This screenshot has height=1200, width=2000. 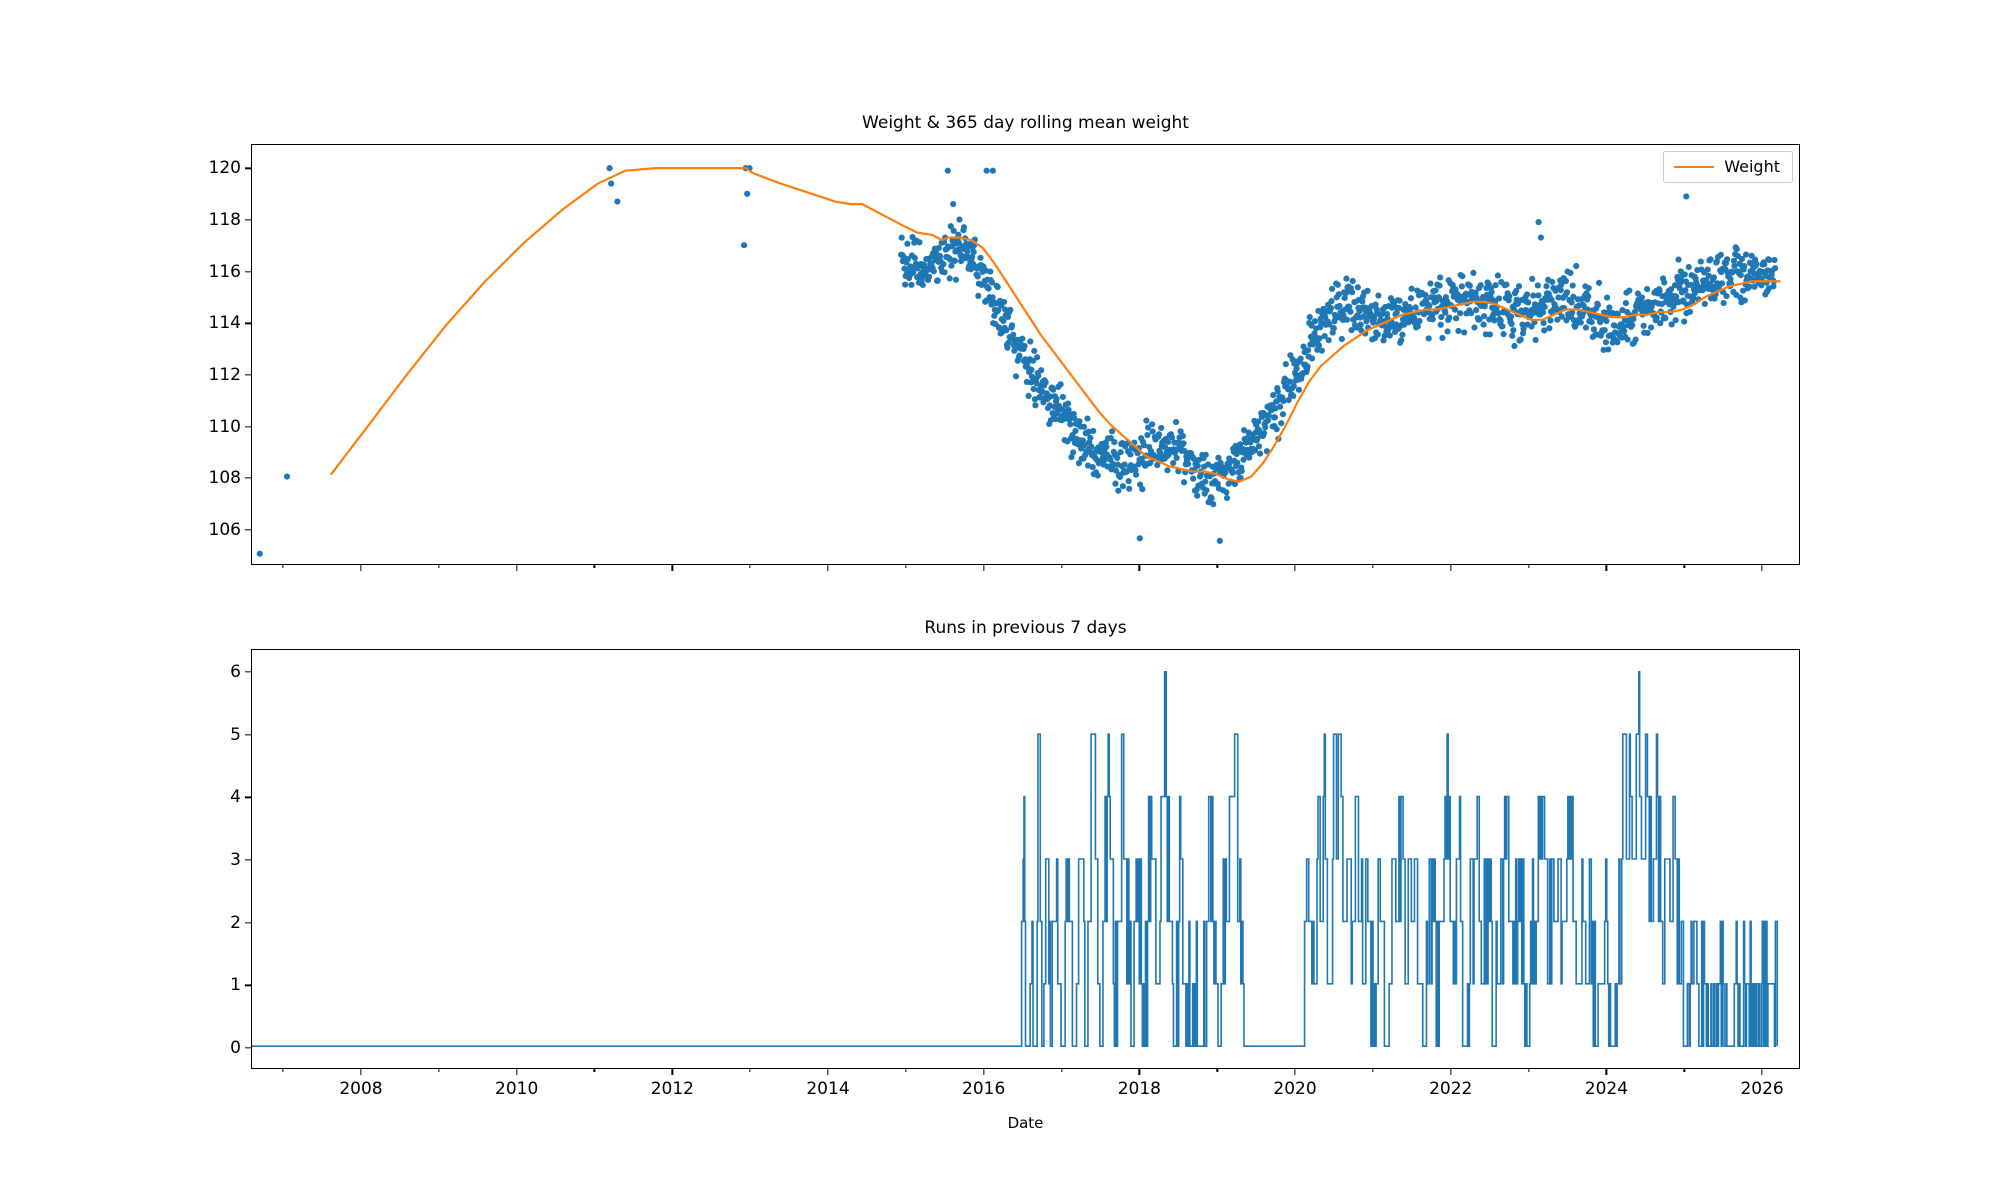 I want to click on weight-chart-title: Weight & 365 day rolling mean weight, so click(x=1025, y=123).